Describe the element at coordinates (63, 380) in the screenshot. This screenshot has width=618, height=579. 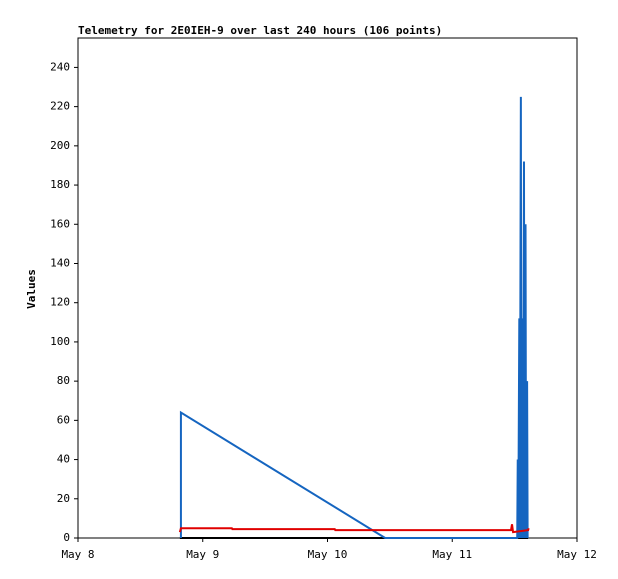
I see `y-tick-label: 80` at that location.